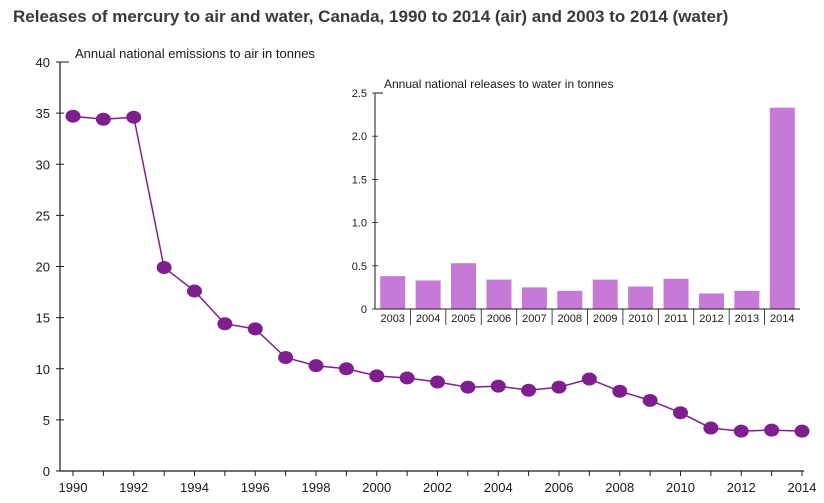 The height and width of the screenshot is (503, 824). Describe the element at coordinates (676, 319) in the screenshot. I see `inset-x-tick-label: 2011` at that location.